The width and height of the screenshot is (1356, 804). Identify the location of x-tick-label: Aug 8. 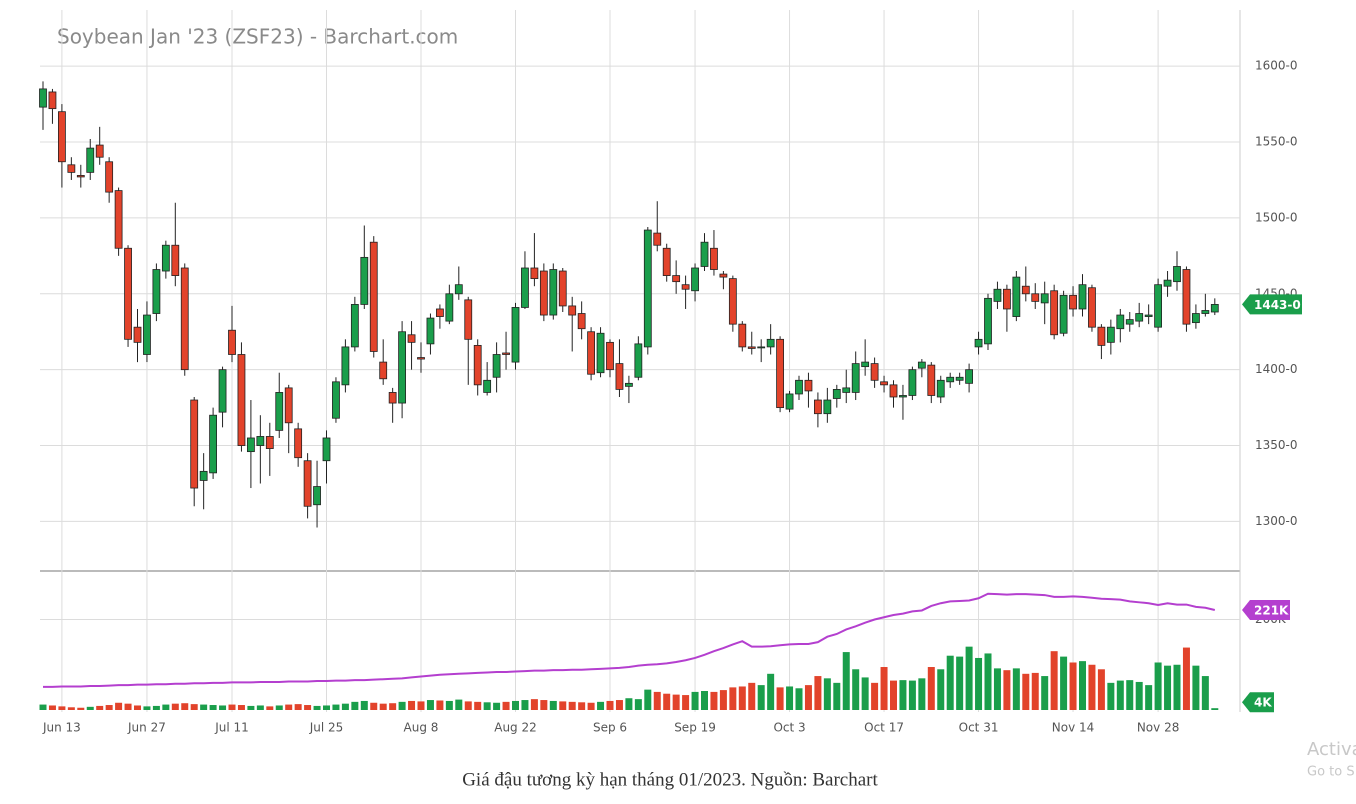
(421, 728).